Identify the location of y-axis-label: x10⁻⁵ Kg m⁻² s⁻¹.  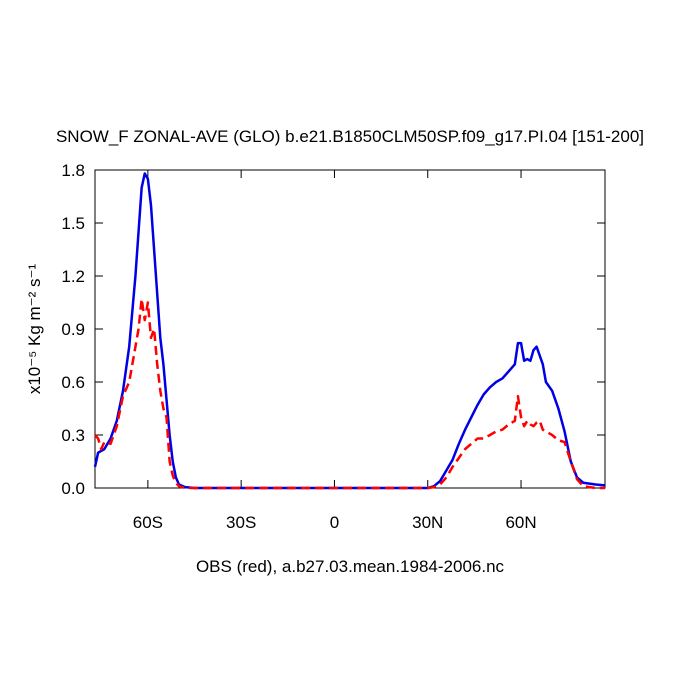
(34, 329).